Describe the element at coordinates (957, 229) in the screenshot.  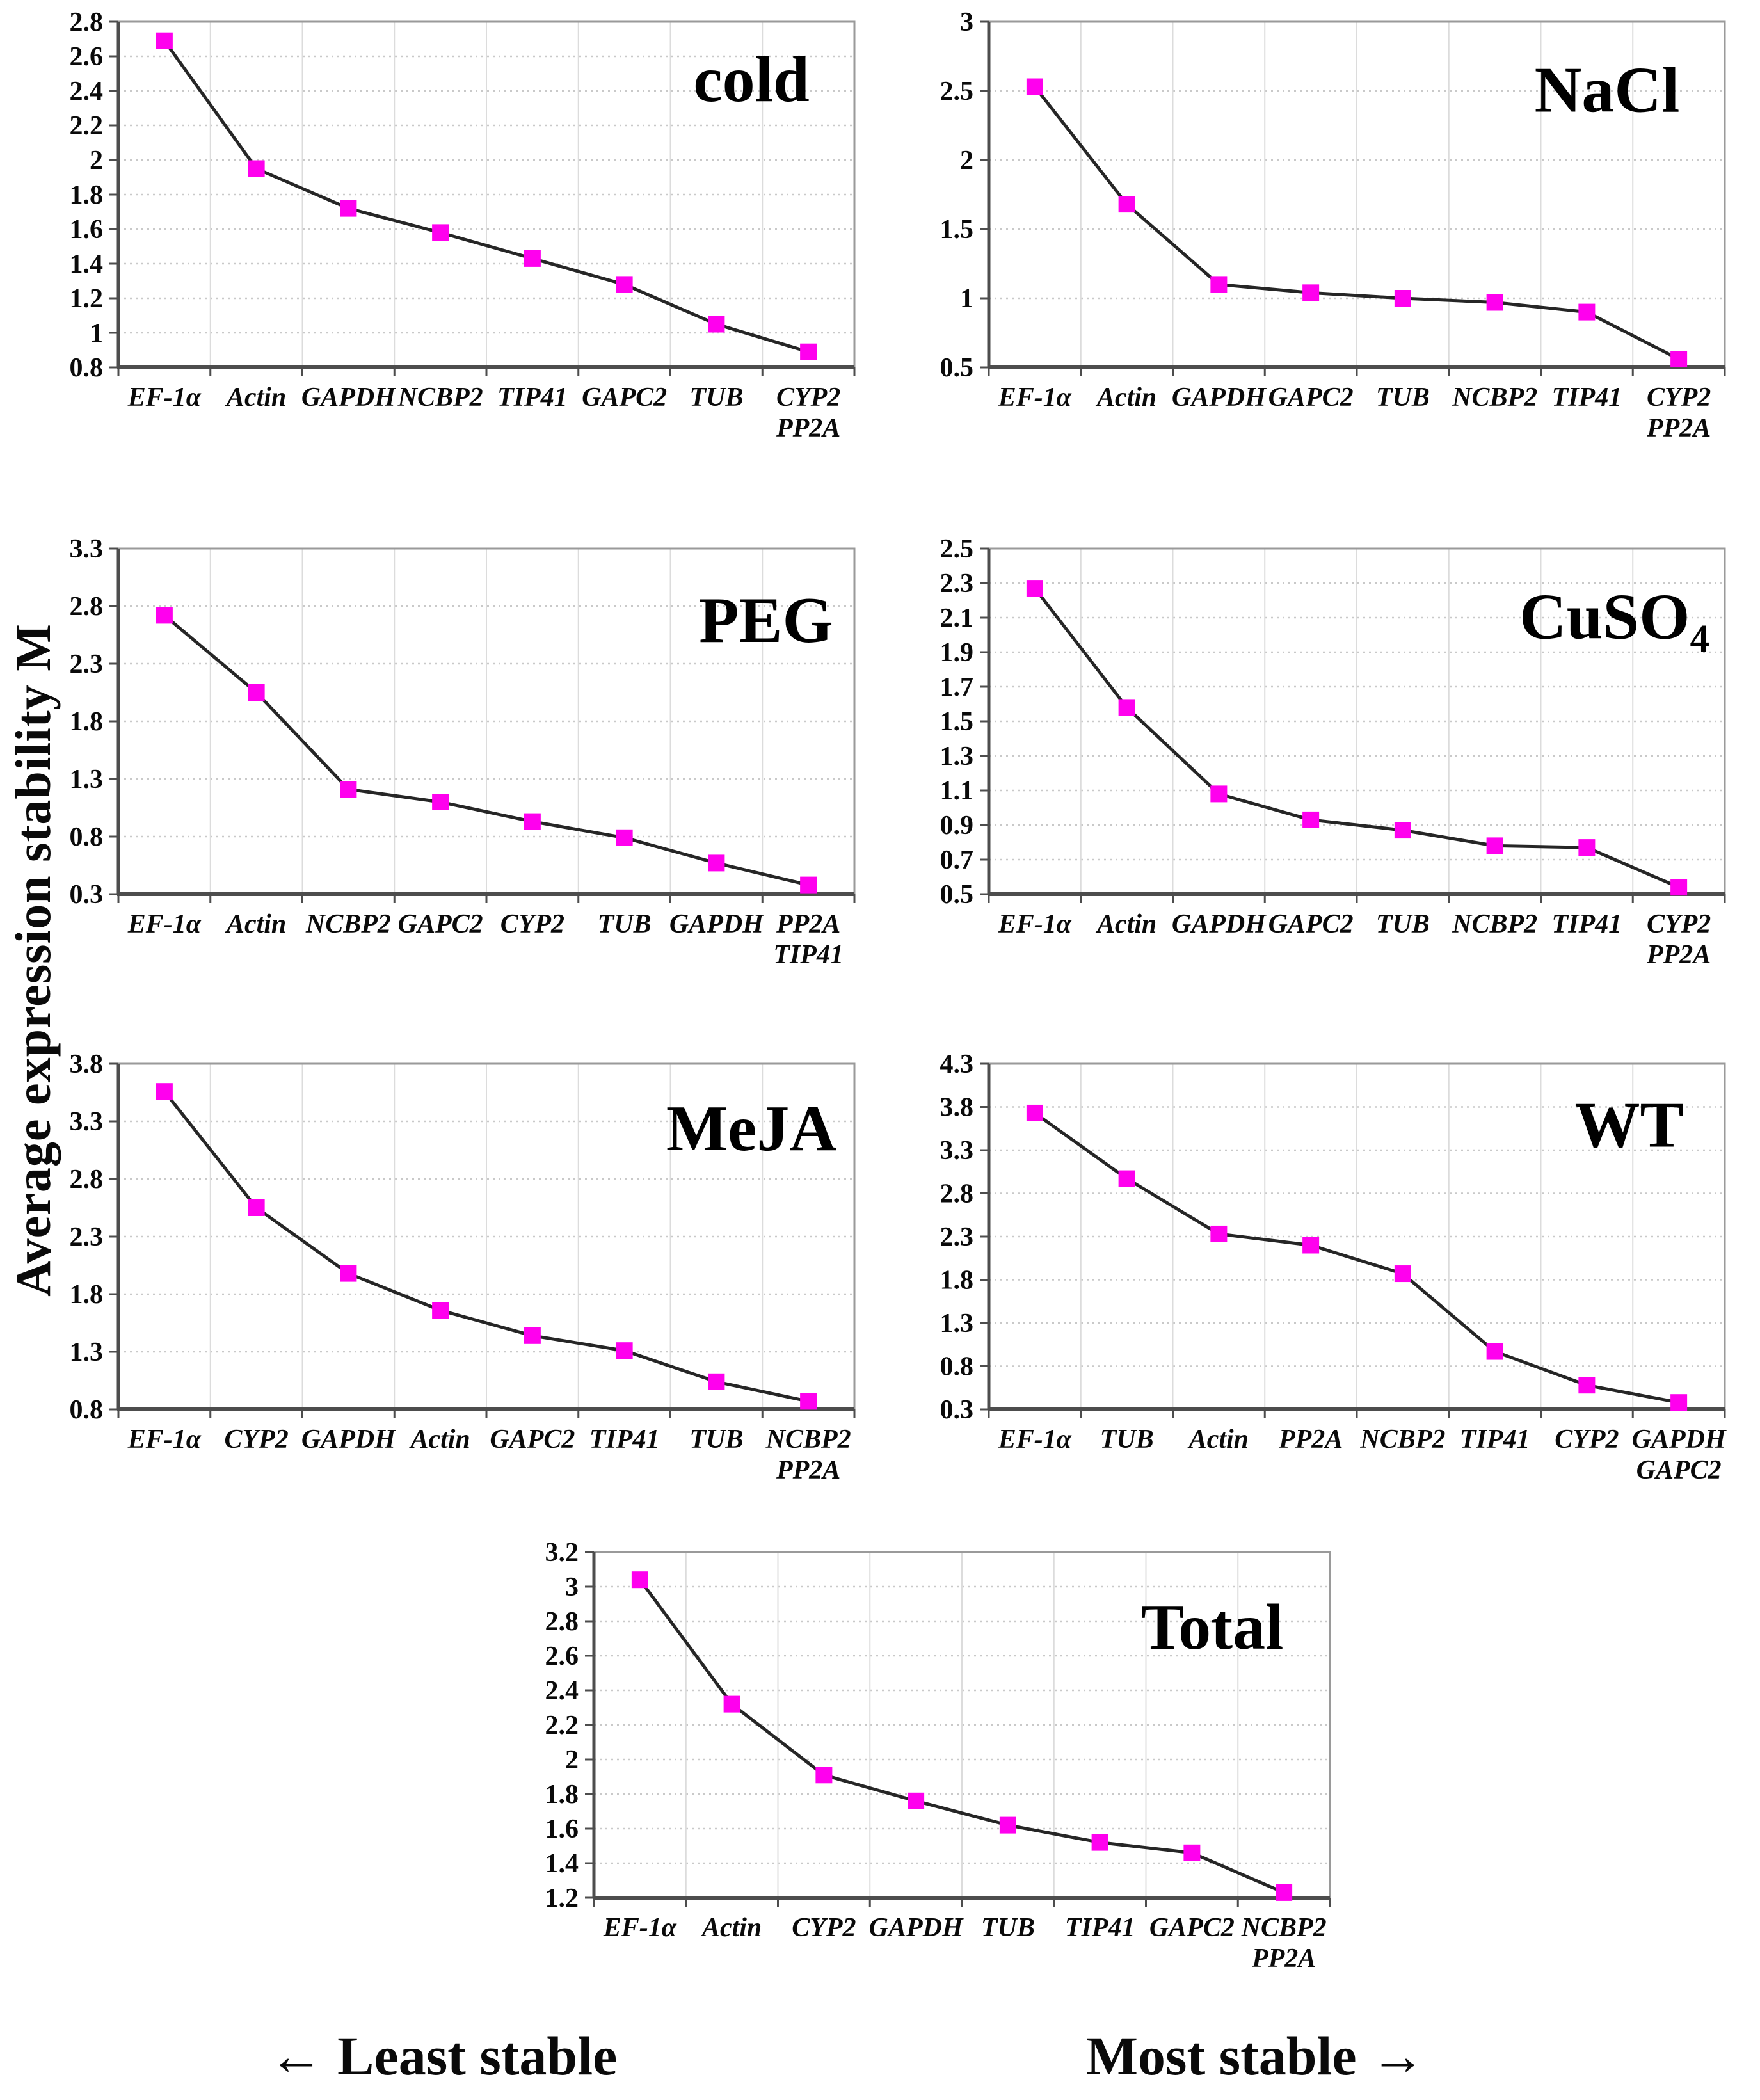
I see `y-tick-label: 1.5` at that location.